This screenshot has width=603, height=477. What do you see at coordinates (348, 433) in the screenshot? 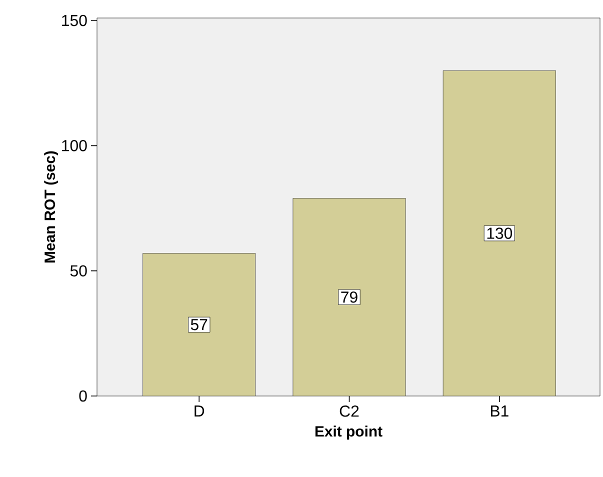
I see `x-axis-title: Exit point` at bounding box center [348, 433].